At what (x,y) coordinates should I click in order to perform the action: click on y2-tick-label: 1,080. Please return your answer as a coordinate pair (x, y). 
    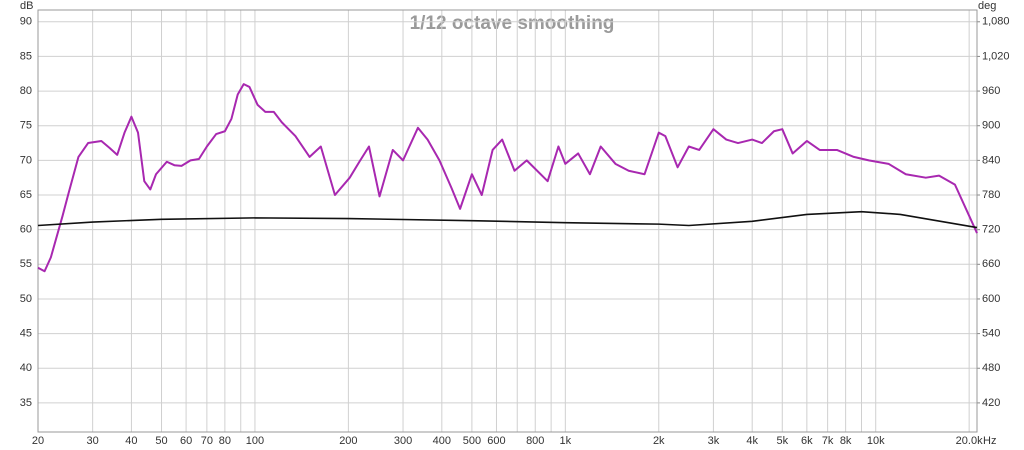
    Looking at the image, I should click on (996, 22).